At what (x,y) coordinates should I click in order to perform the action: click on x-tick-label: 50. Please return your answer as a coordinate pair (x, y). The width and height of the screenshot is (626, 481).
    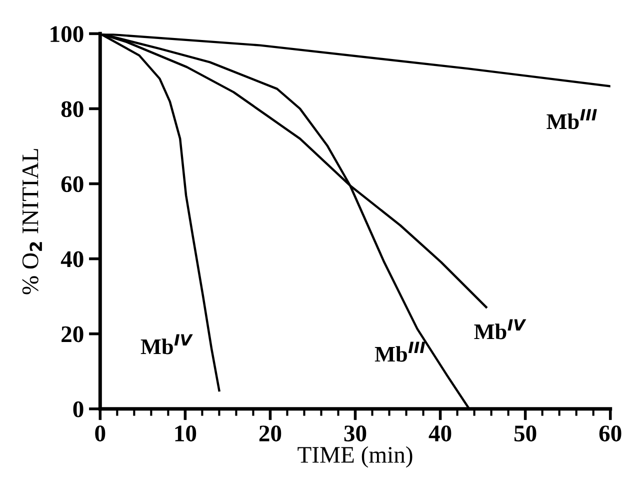
    Looking at the image, I should click on (525, 434).